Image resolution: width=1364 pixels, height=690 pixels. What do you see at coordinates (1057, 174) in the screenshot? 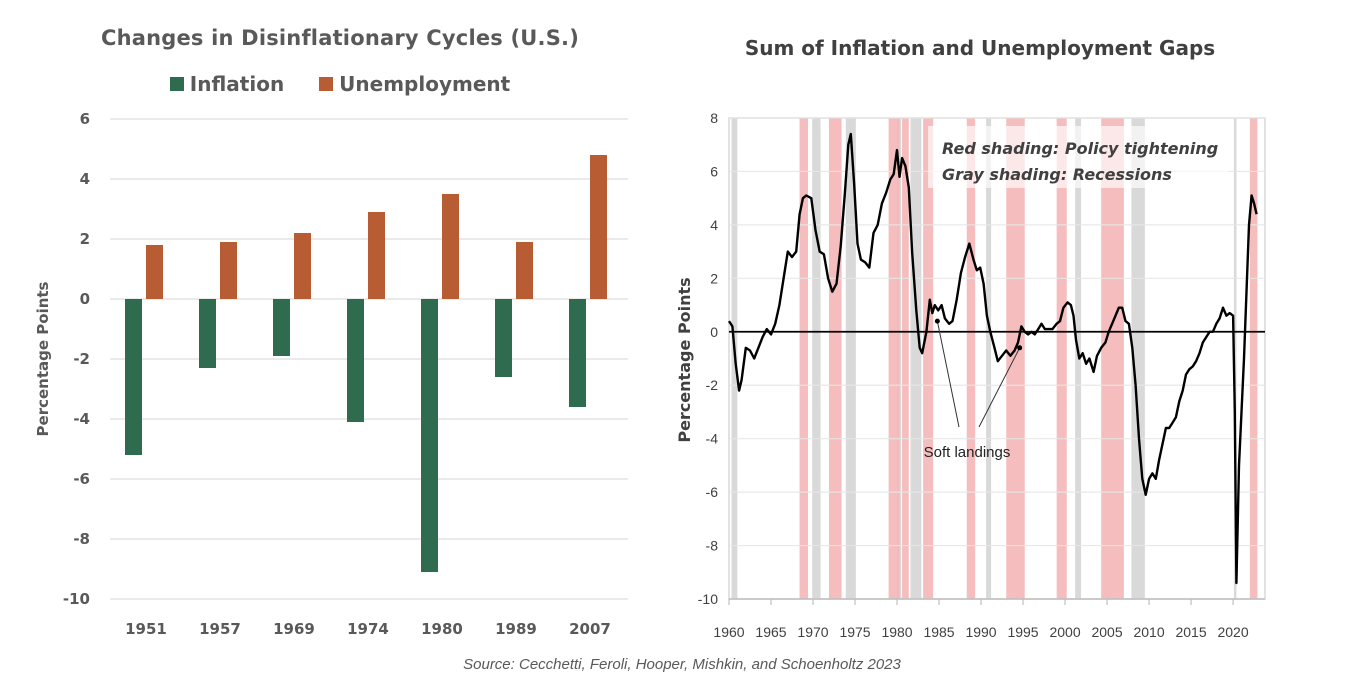
I see `shading-note: Gray shading: Recessions` at bounding box center [1057, 174].